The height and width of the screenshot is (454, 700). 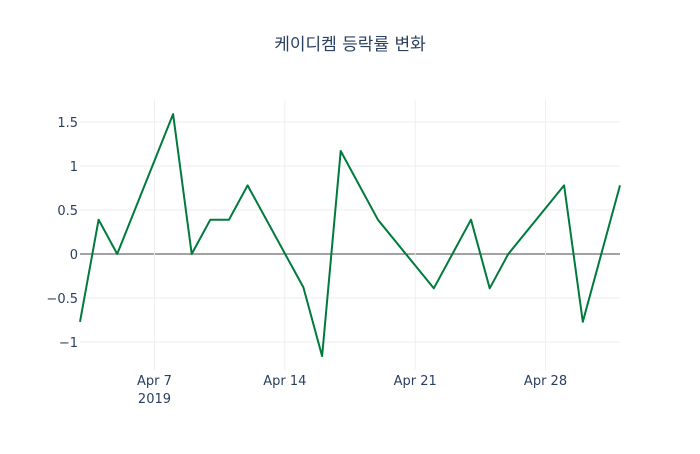 What do you see at coordinates (415, 381) in the screenshot?
I see `x-tick-label: Apr 21` at bounding box center [415, 381].